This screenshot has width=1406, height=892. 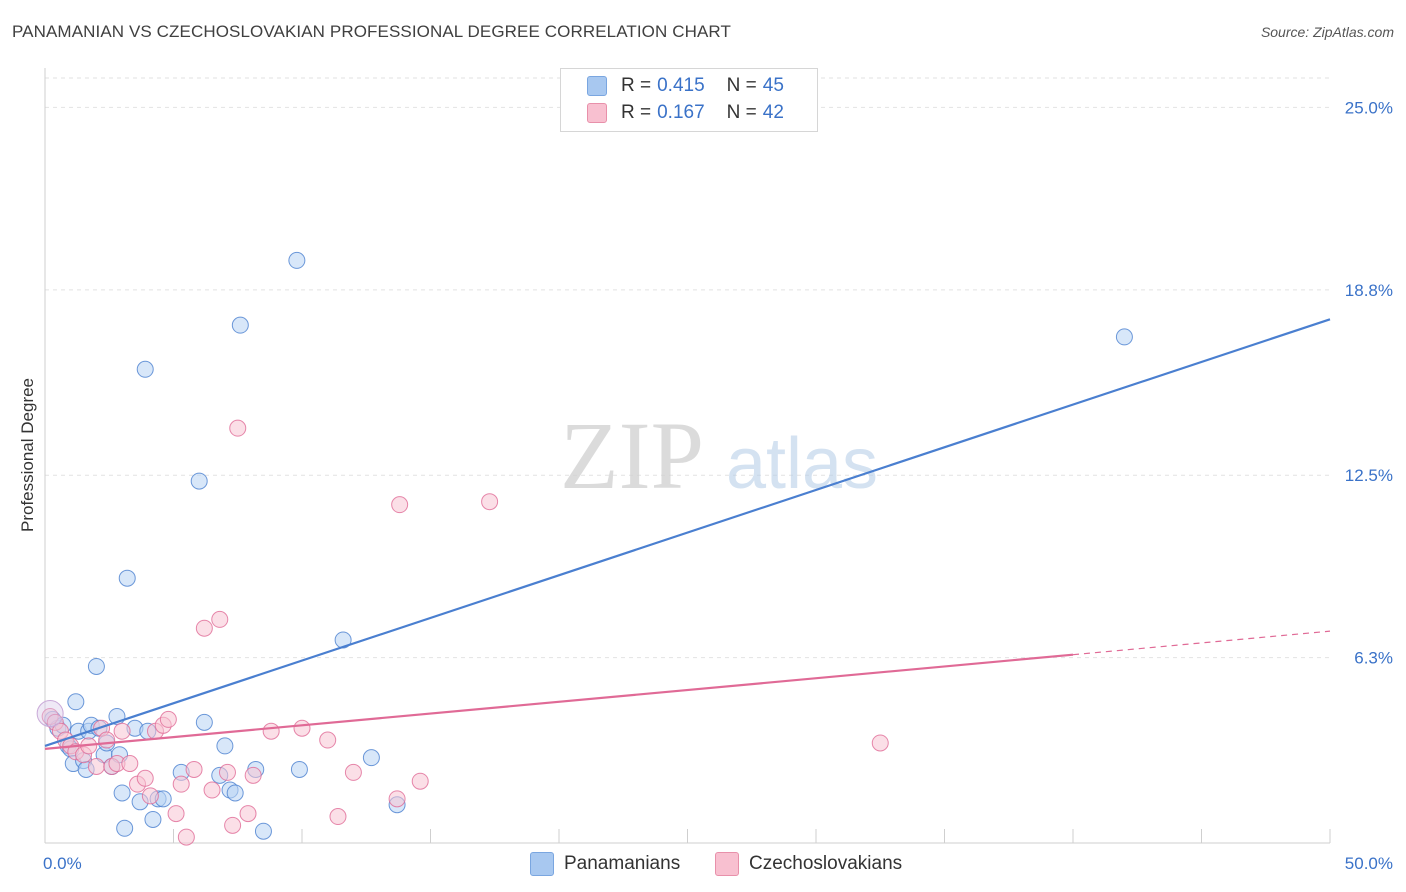 I want to click on legend-swatch-panamanians, so click(x=597, y=86).